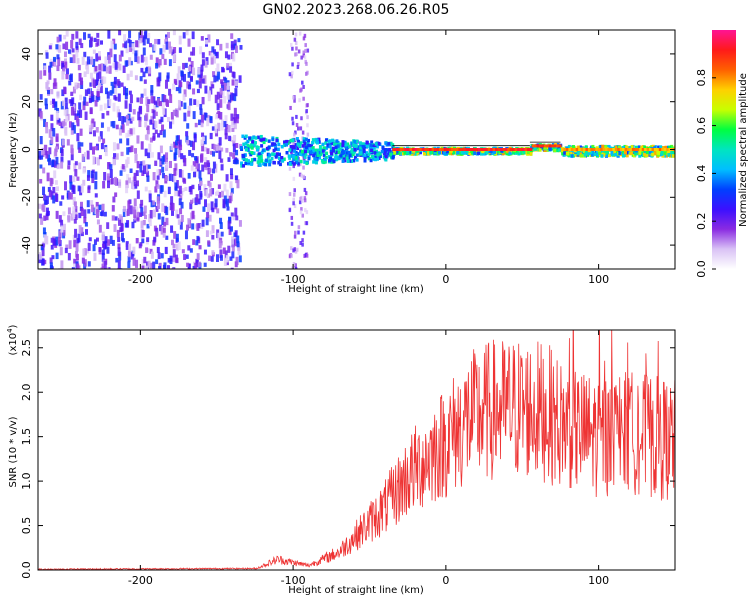 The width and height of the screenshot is (750, 600). I want to click on x-tick-label: 0, so click(445, 580).